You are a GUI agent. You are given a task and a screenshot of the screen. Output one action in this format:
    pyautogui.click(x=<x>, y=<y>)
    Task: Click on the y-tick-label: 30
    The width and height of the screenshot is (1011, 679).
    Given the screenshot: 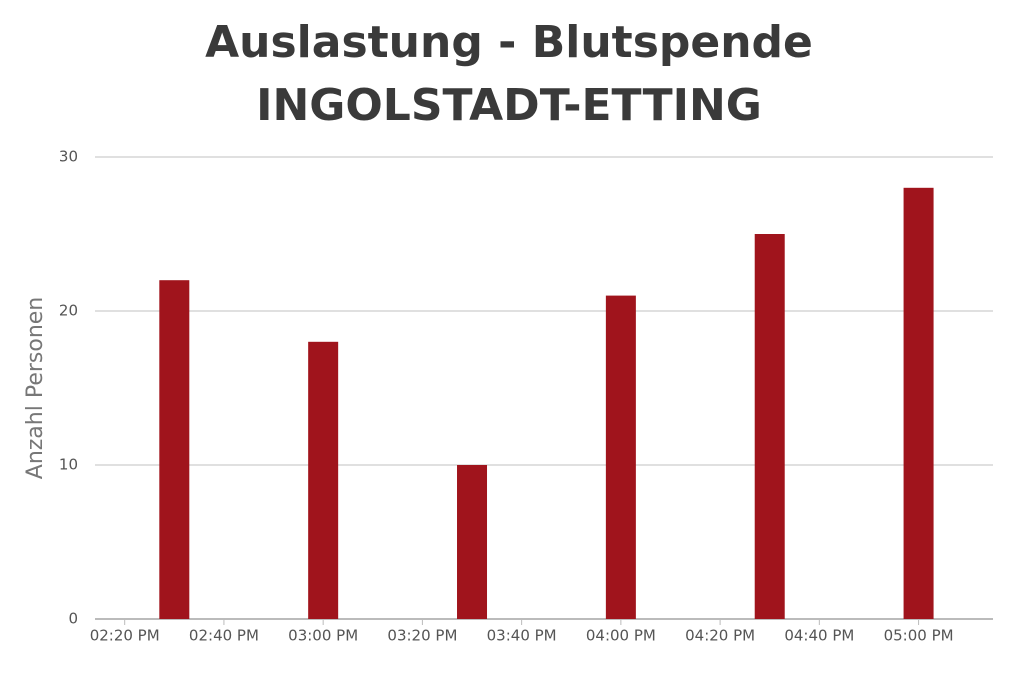 What is the action you would take?
    pyautogui.click(x=68, y=157)
    